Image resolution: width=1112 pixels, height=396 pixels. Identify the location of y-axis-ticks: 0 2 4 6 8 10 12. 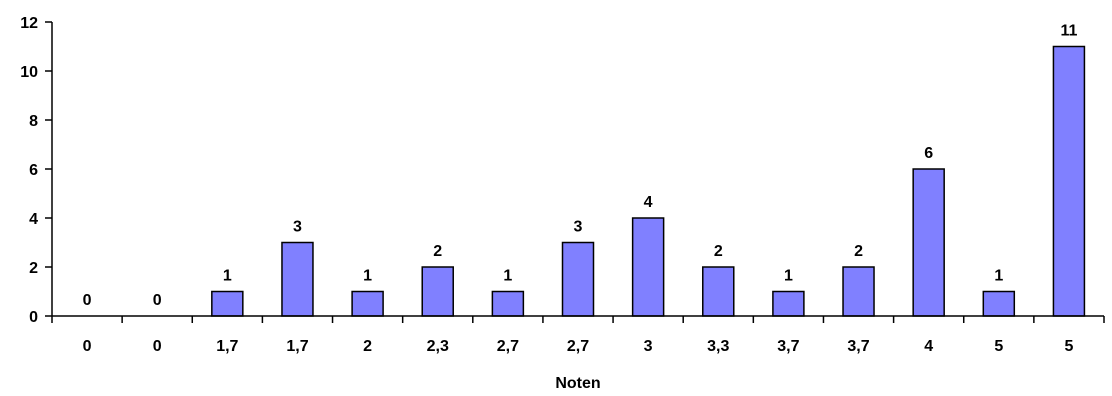
(36, 170).